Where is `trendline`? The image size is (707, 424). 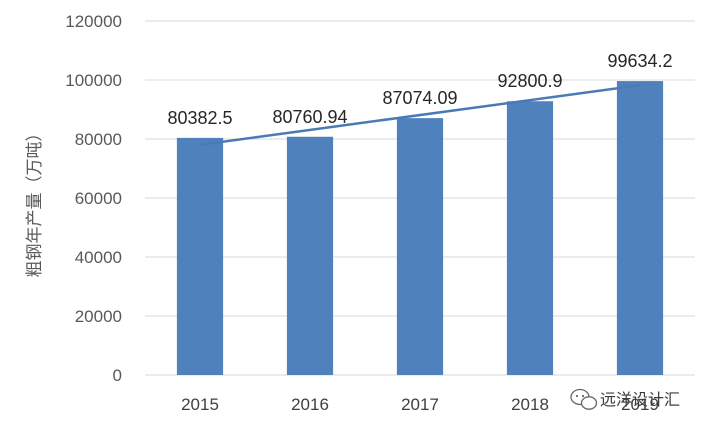
trendline is located at coordinates (420, 115).